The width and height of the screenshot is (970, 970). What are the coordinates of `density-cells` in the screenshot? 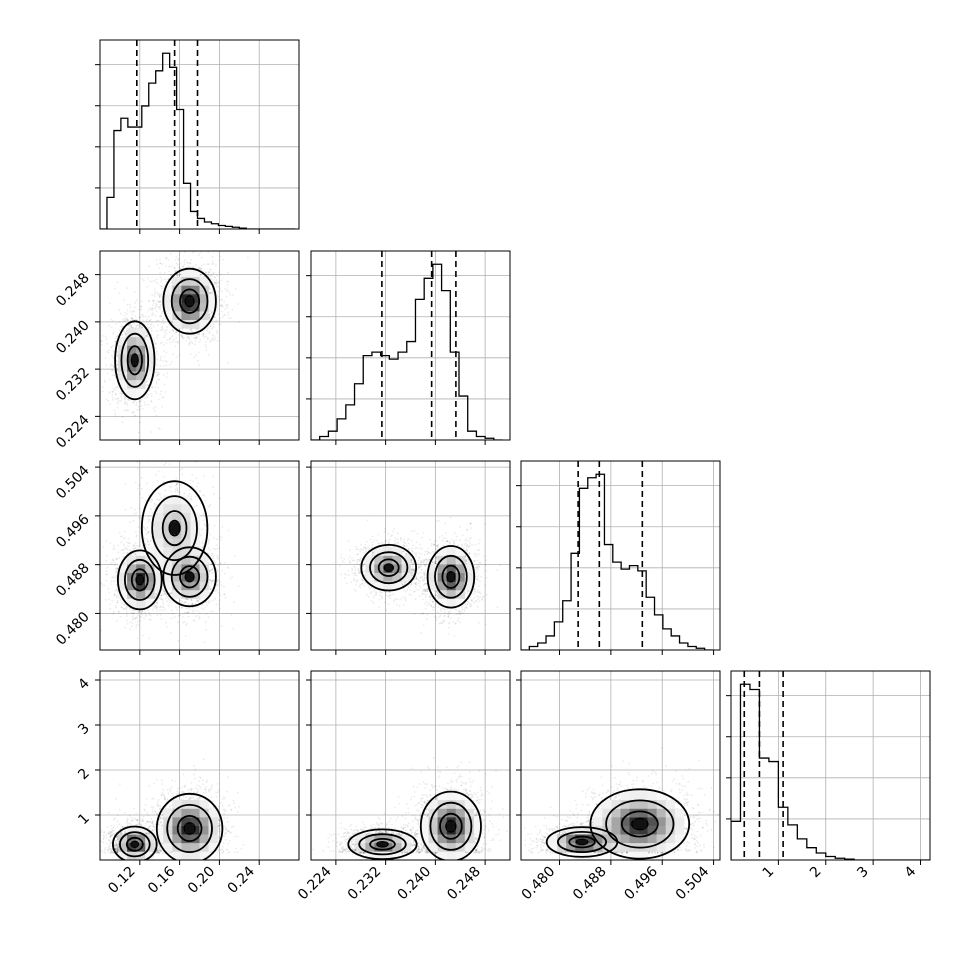 It's located at (168, 333).